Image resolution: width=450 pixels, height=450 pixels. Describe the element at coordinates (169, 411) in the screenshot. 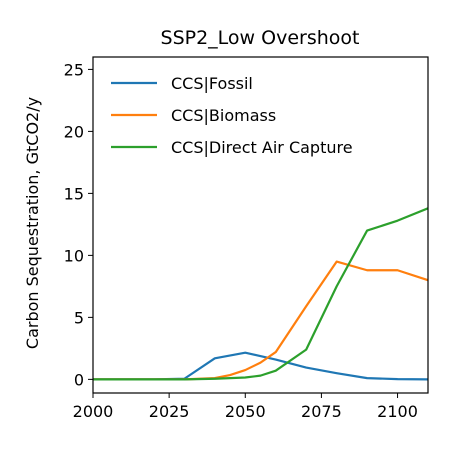

I see `x-tick-label: 2025` at that location.